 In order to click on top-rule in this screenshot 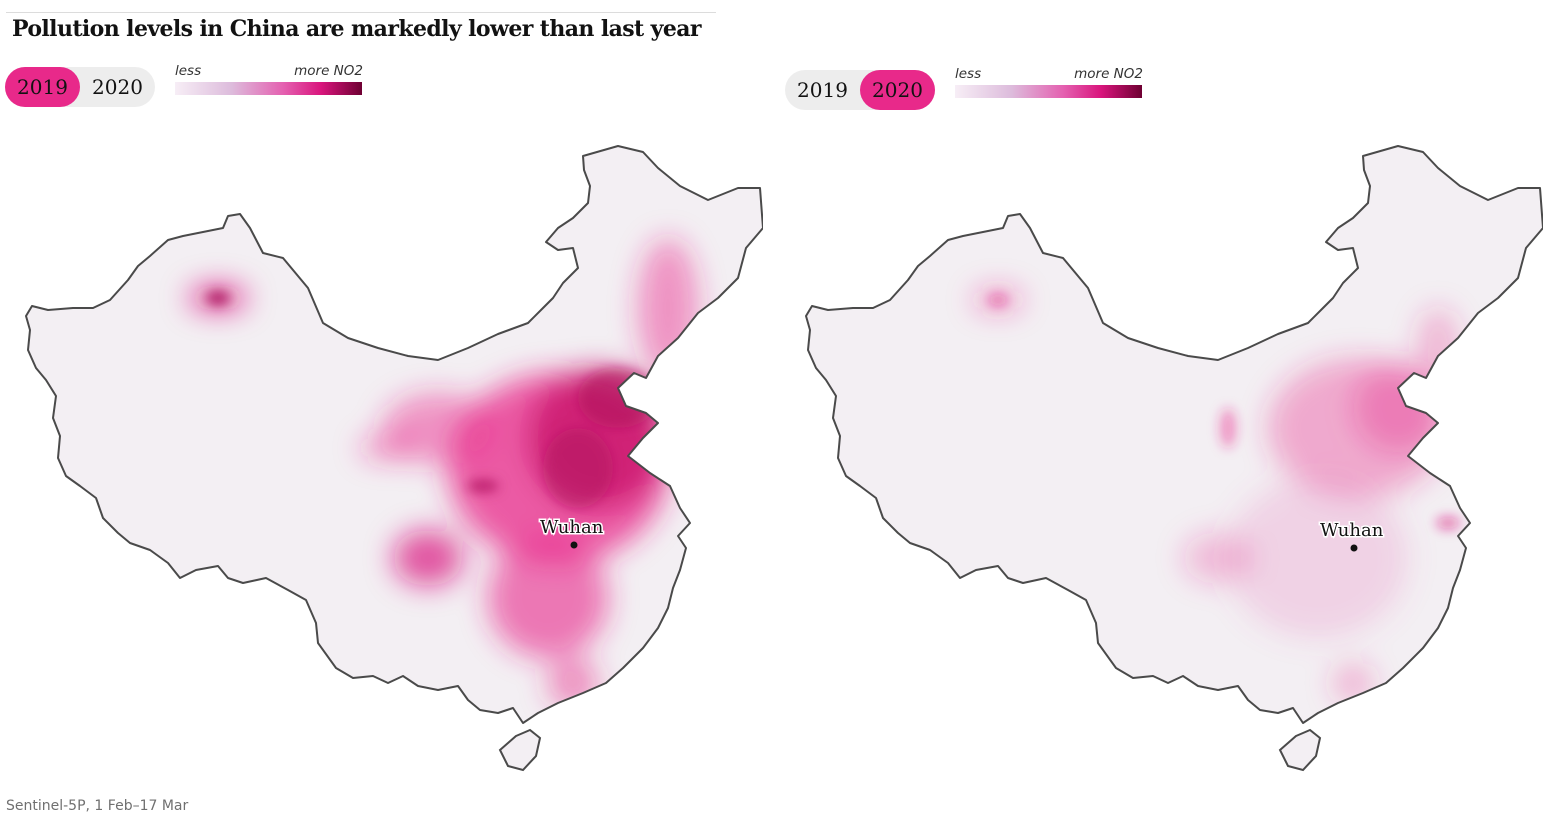, I will do `click(361, 12)`.